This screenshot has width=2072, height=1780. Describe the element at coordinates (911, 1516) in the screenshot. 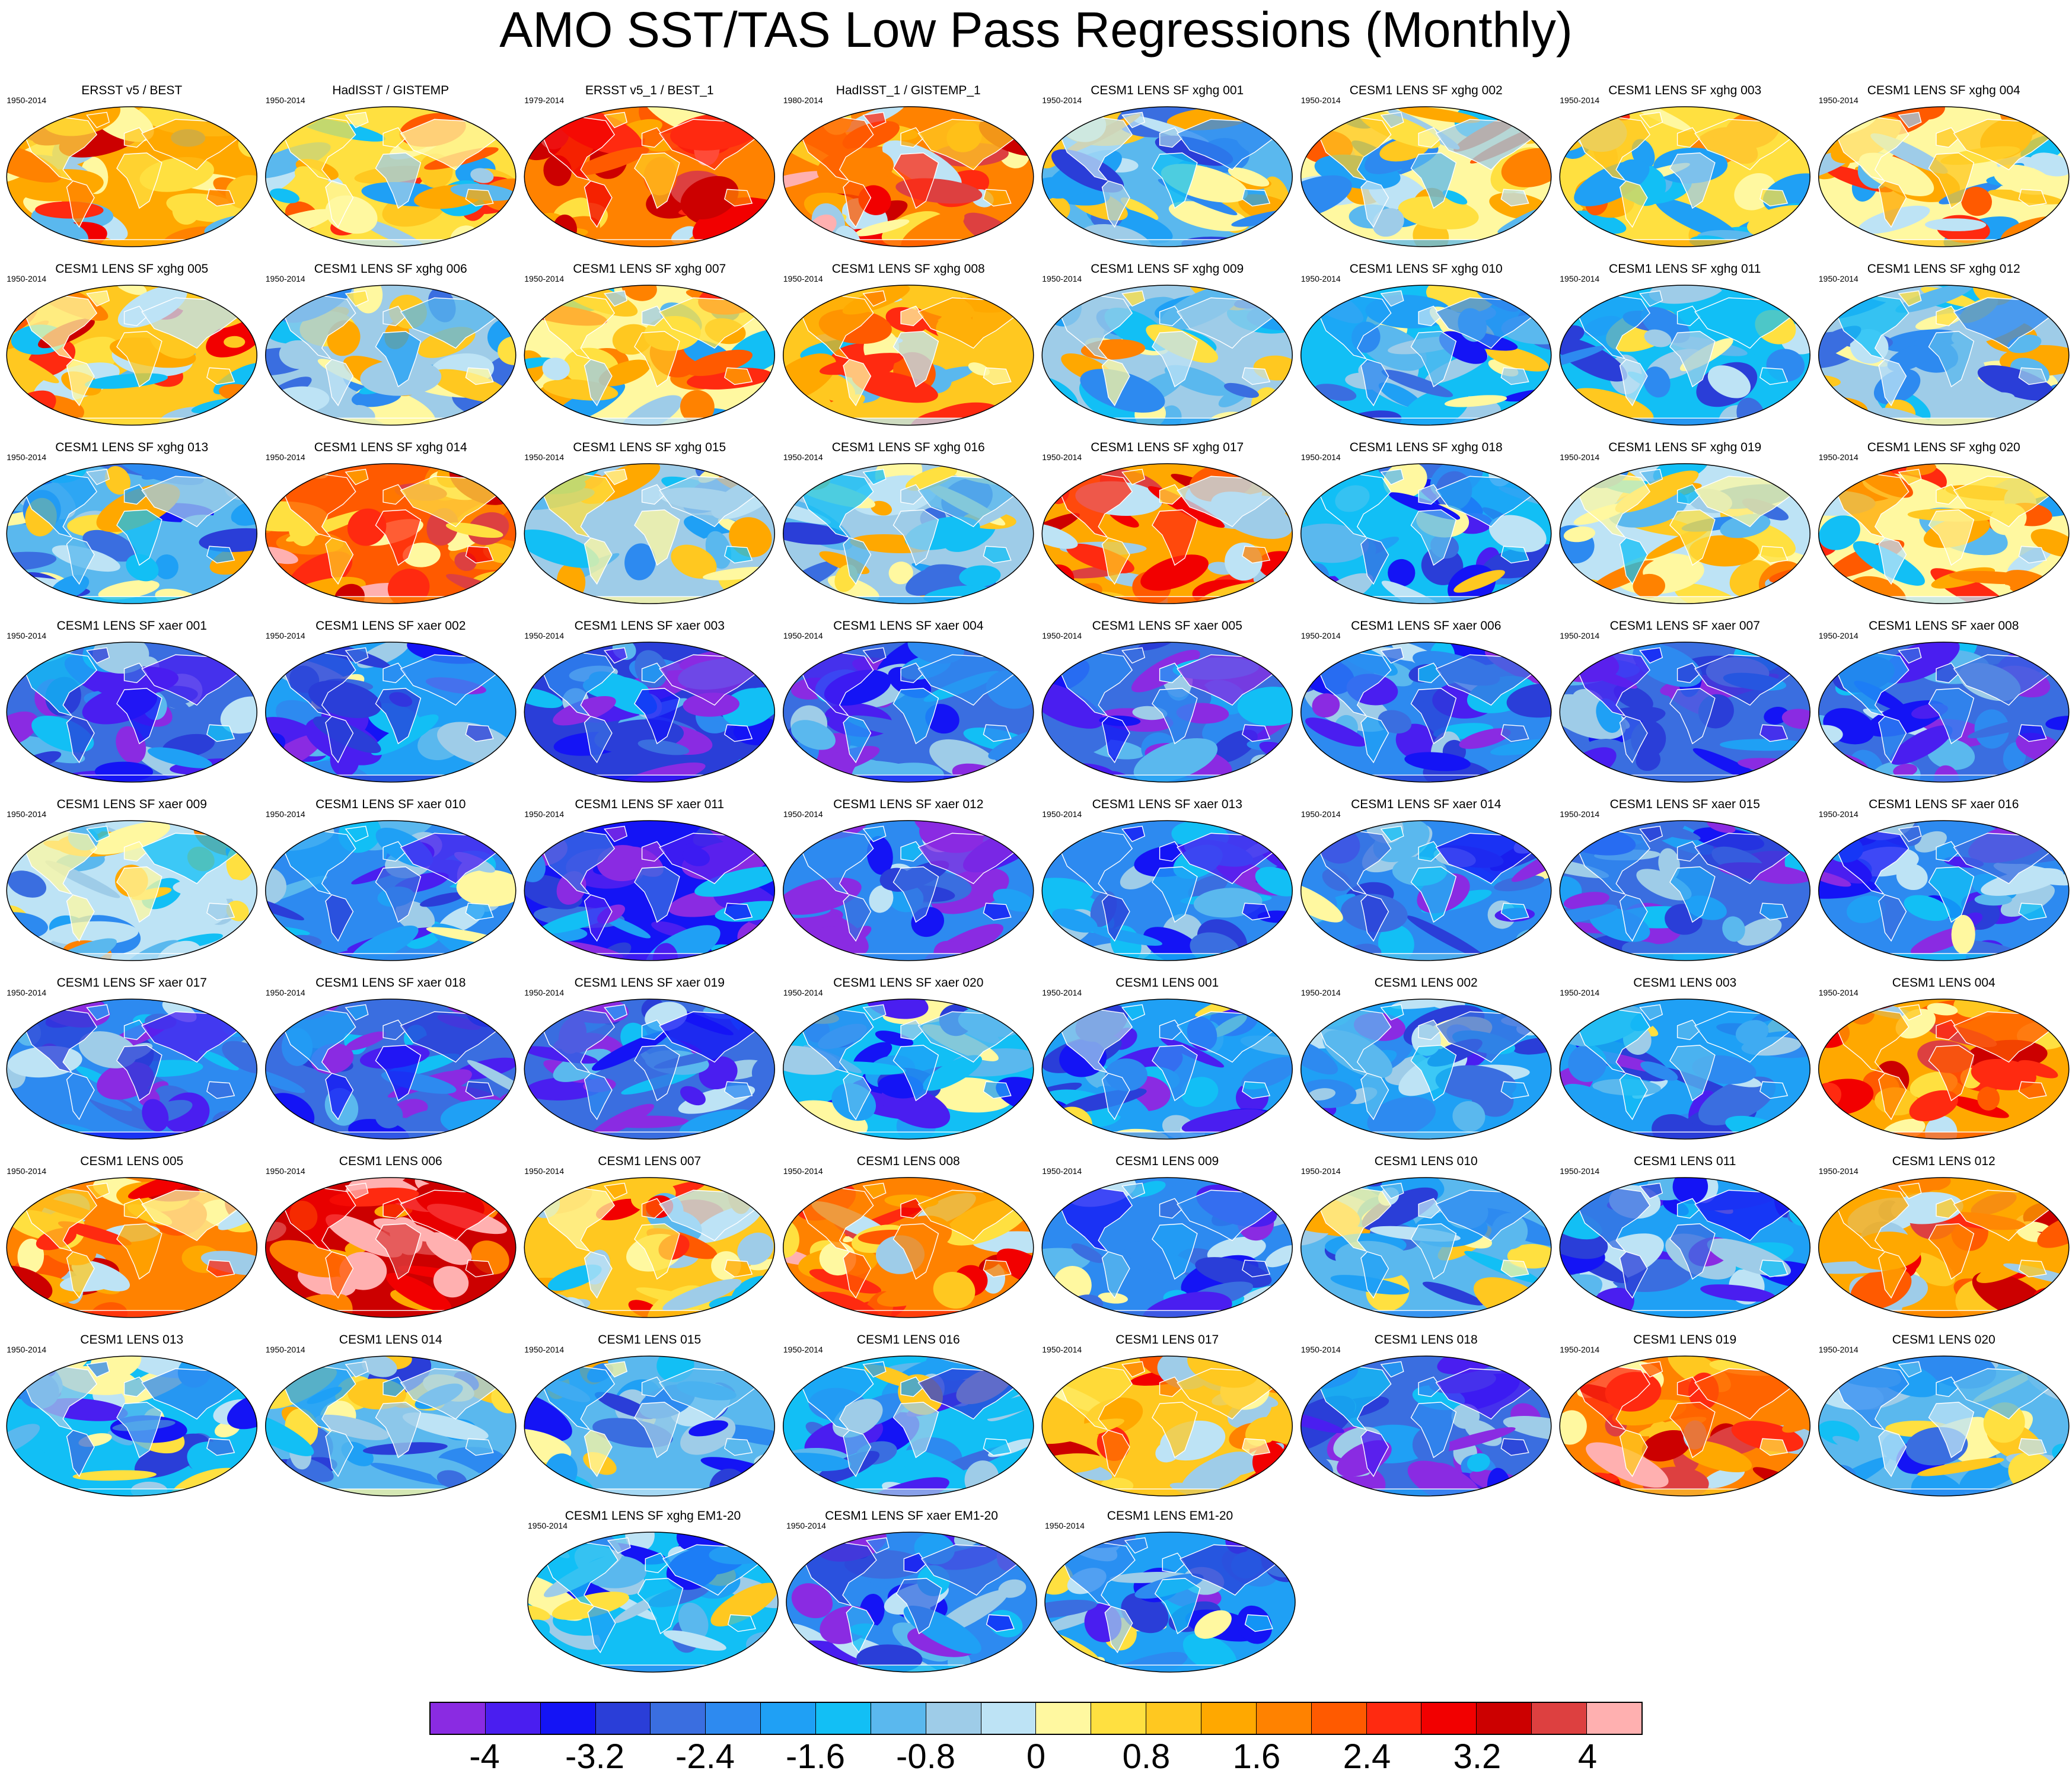

I see `map-title: CESM1 LENS SF xaer EM1-20` at that location.